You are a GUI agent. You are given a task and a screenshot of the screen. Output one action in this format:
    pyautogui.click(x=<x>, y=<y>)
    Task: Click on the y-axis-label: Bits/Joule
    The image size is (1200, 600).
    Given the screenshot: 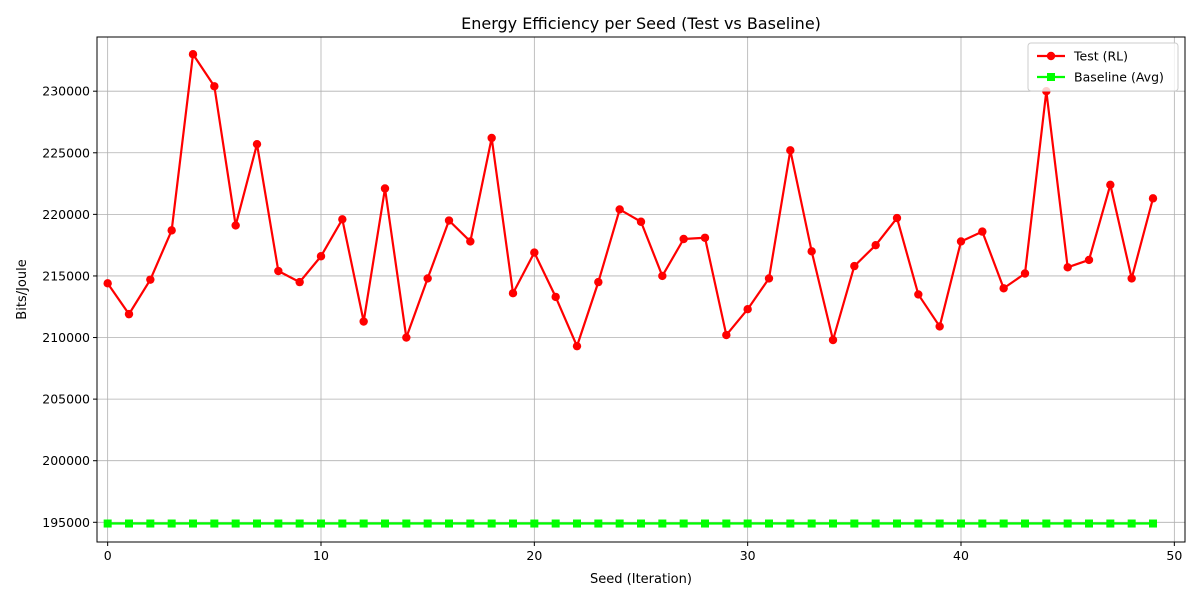 What is the action you would take?
    pyautogui.click(x=22, y=289)
    